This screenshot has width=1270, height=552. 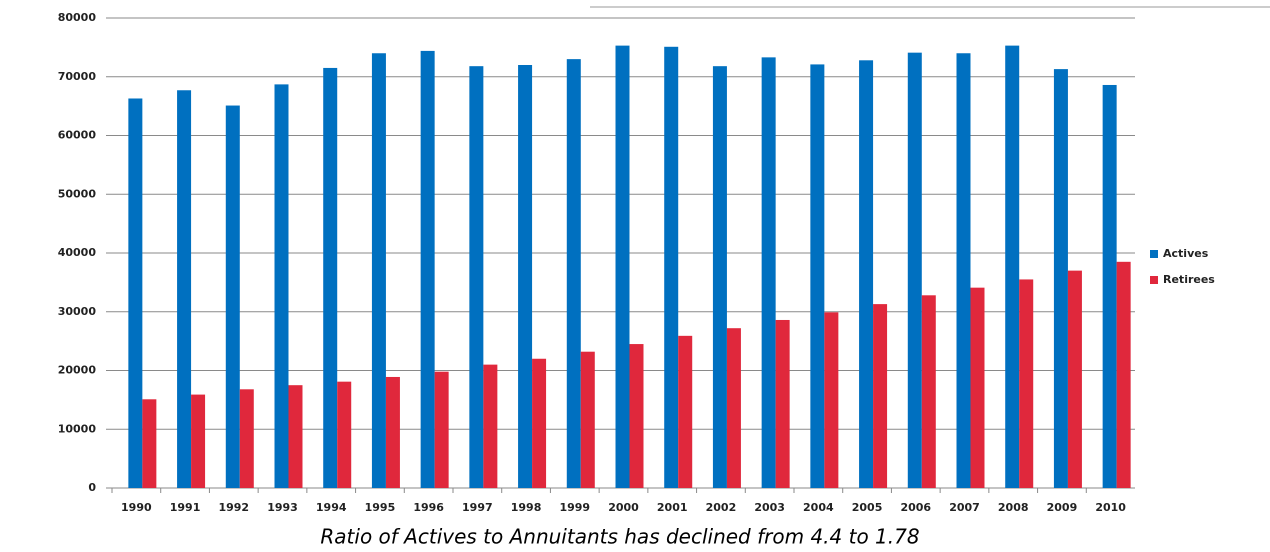 What do you see at coordinates (964, 507) in the screenshot?
I see `x-tick-label: 2007` at bounding box center [964, 507].